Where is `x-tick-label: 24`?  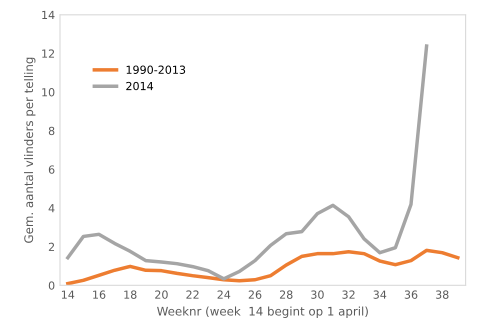 x-tick-label: 24 is located at coordinates (224, 294).